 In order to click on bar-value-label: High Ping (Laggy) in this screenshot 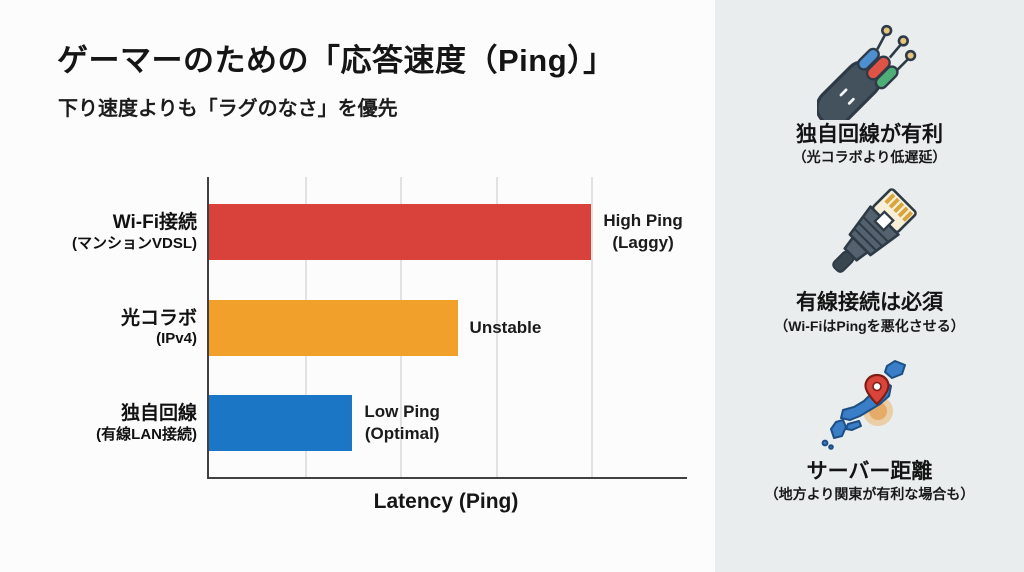, I will do `click(643, 232)`.